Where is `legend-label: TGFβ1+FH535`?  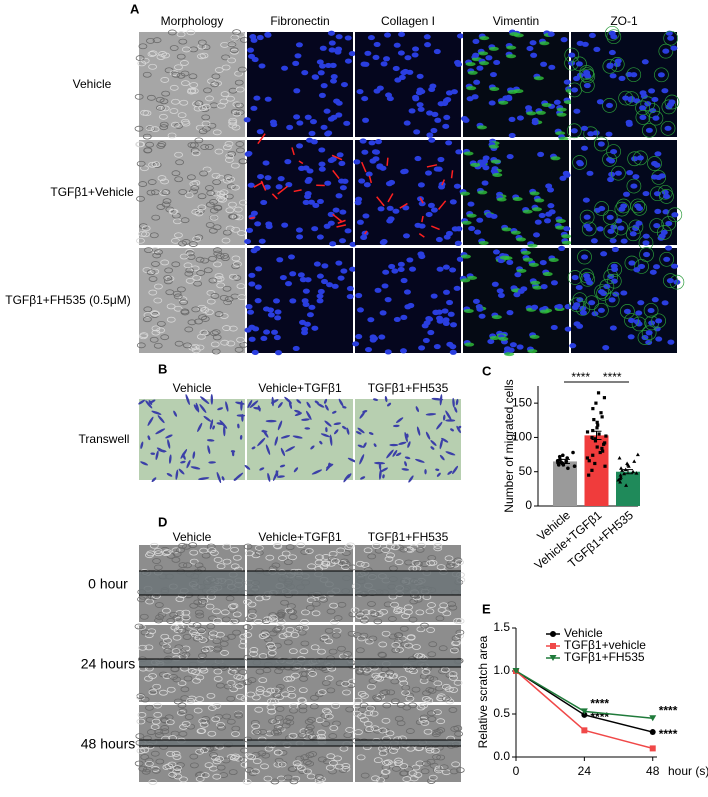
legend-label: TGFβ1+FH535 is located at coordinates (604, 657).